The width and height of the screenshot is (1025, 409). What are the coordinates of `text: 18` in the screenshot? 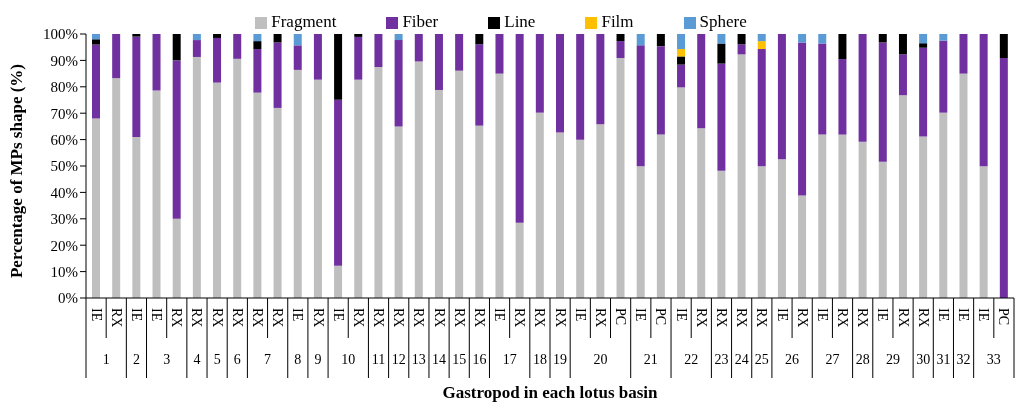 It's located at (539, 359).